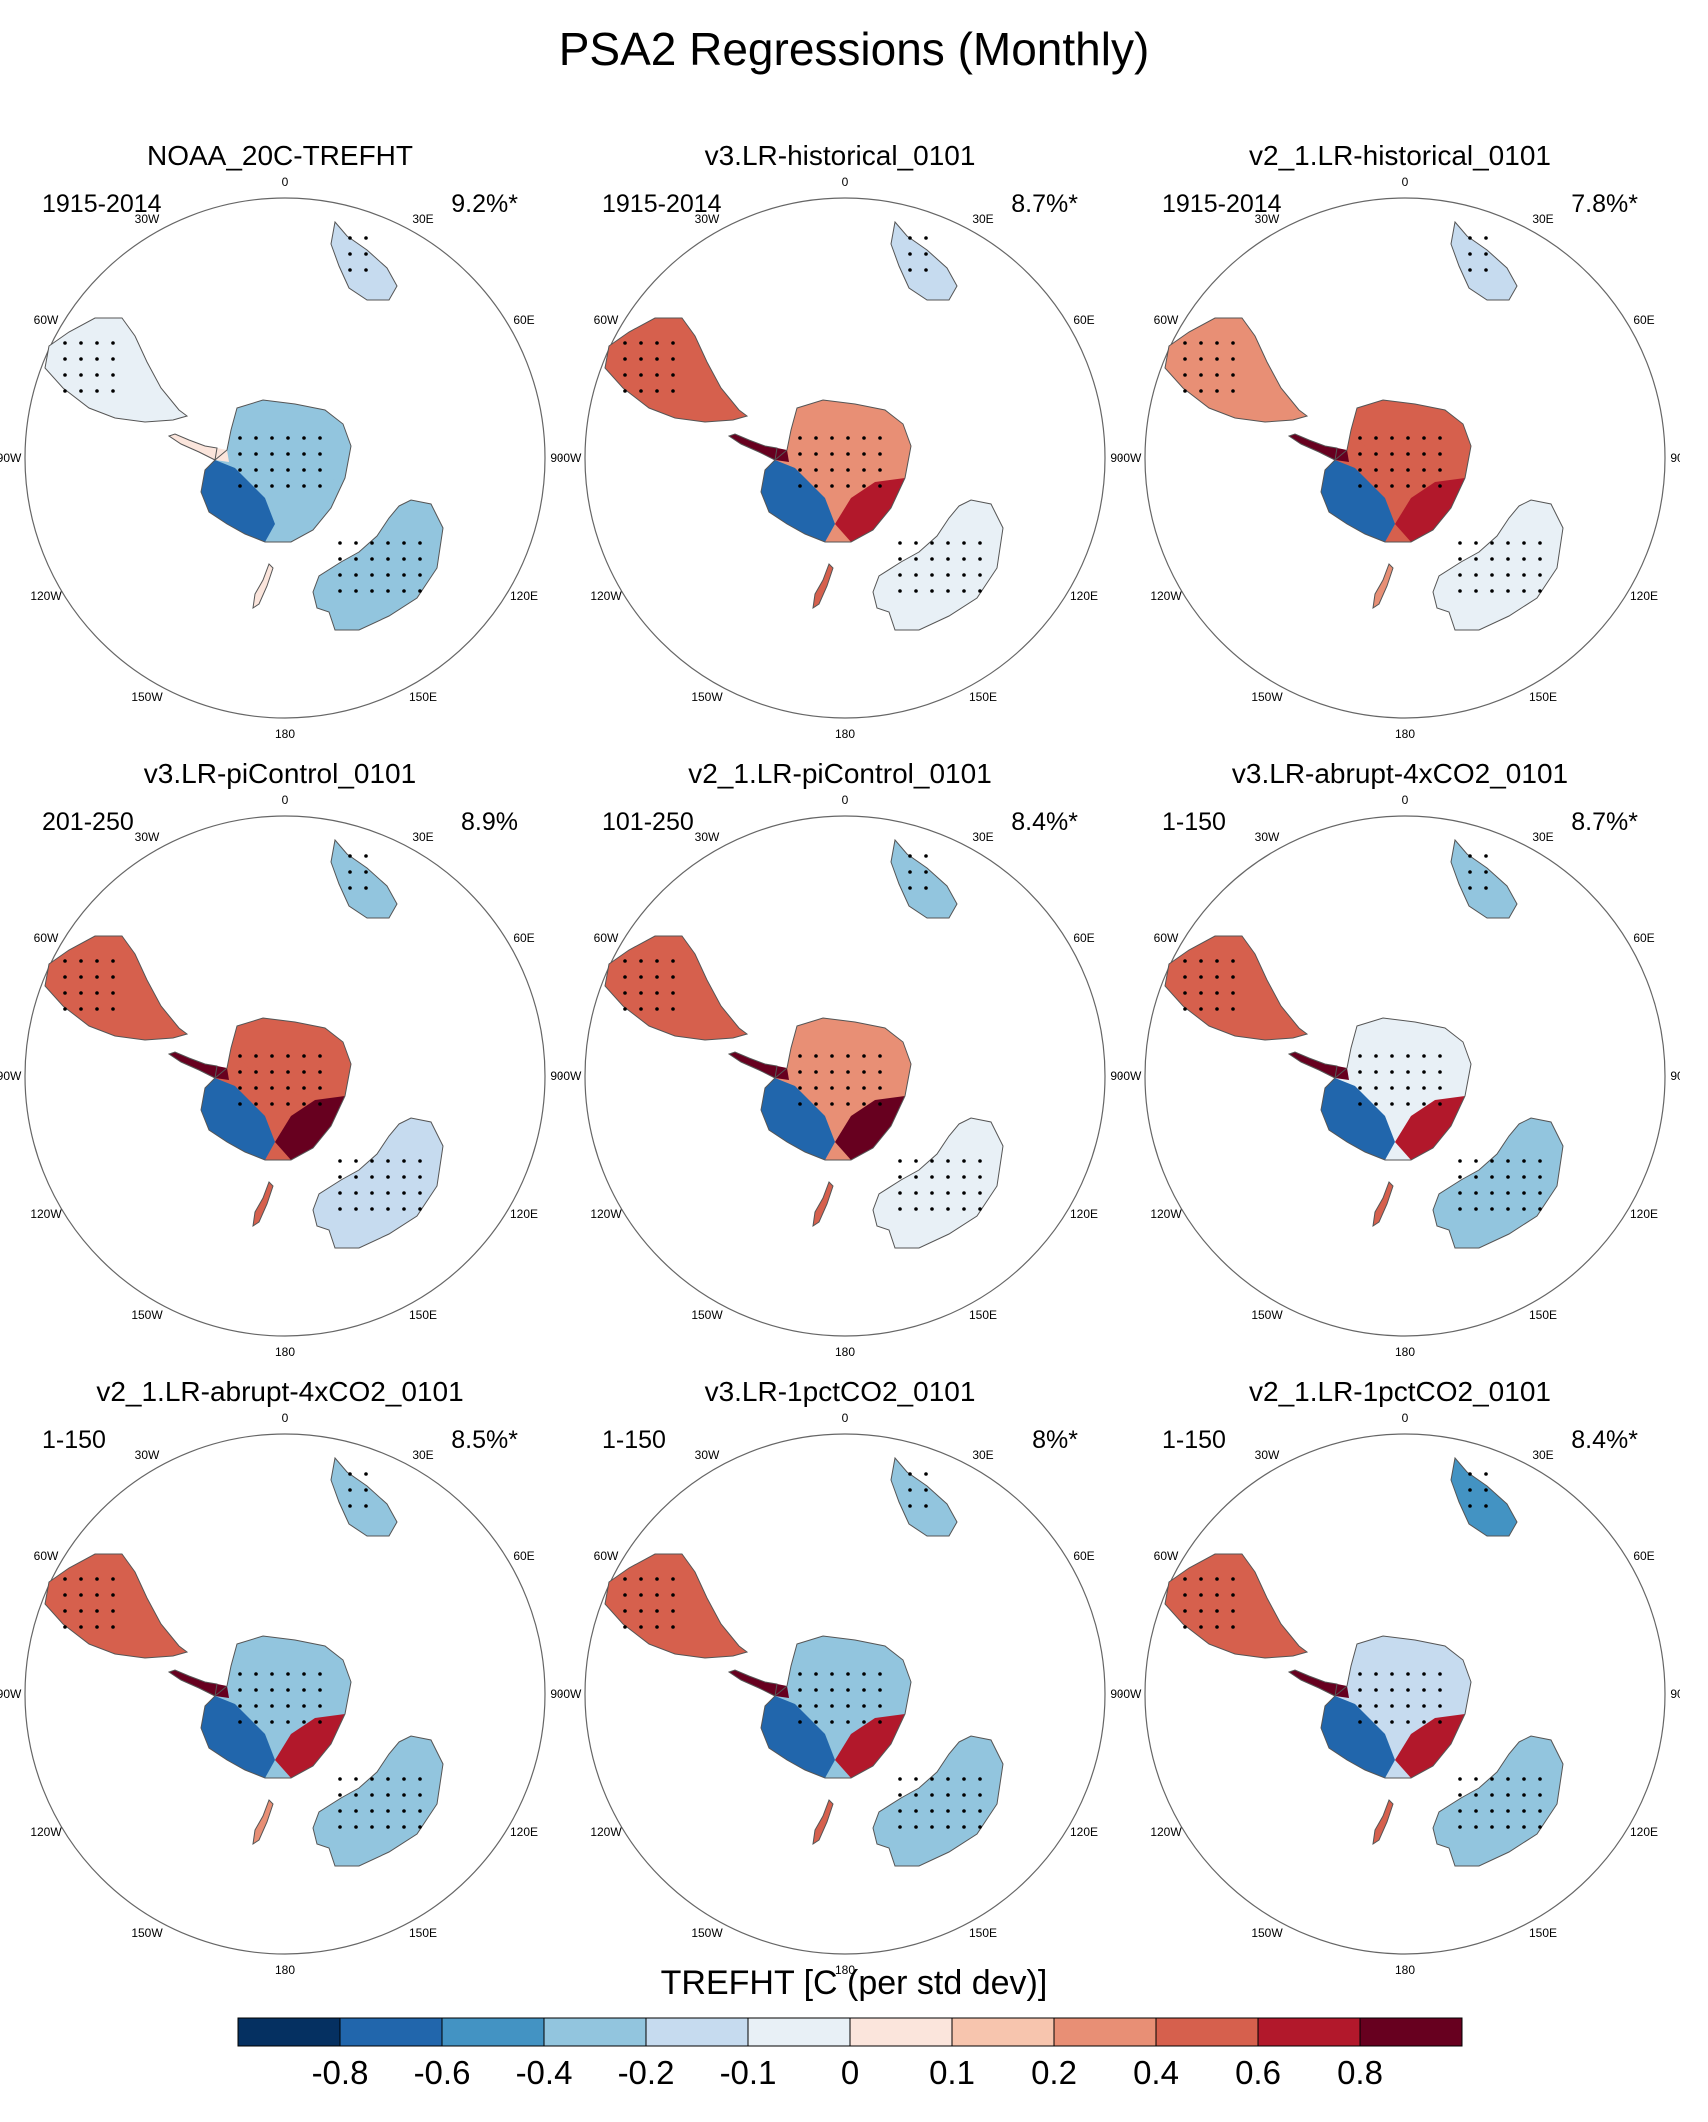 The height and width of the screenshot is (2122, 1708). What do you see at coordinates (484, 204) in the screenshot?
I see `panel-variance-explained: 9.2%*` at bounding box center [484, 204].